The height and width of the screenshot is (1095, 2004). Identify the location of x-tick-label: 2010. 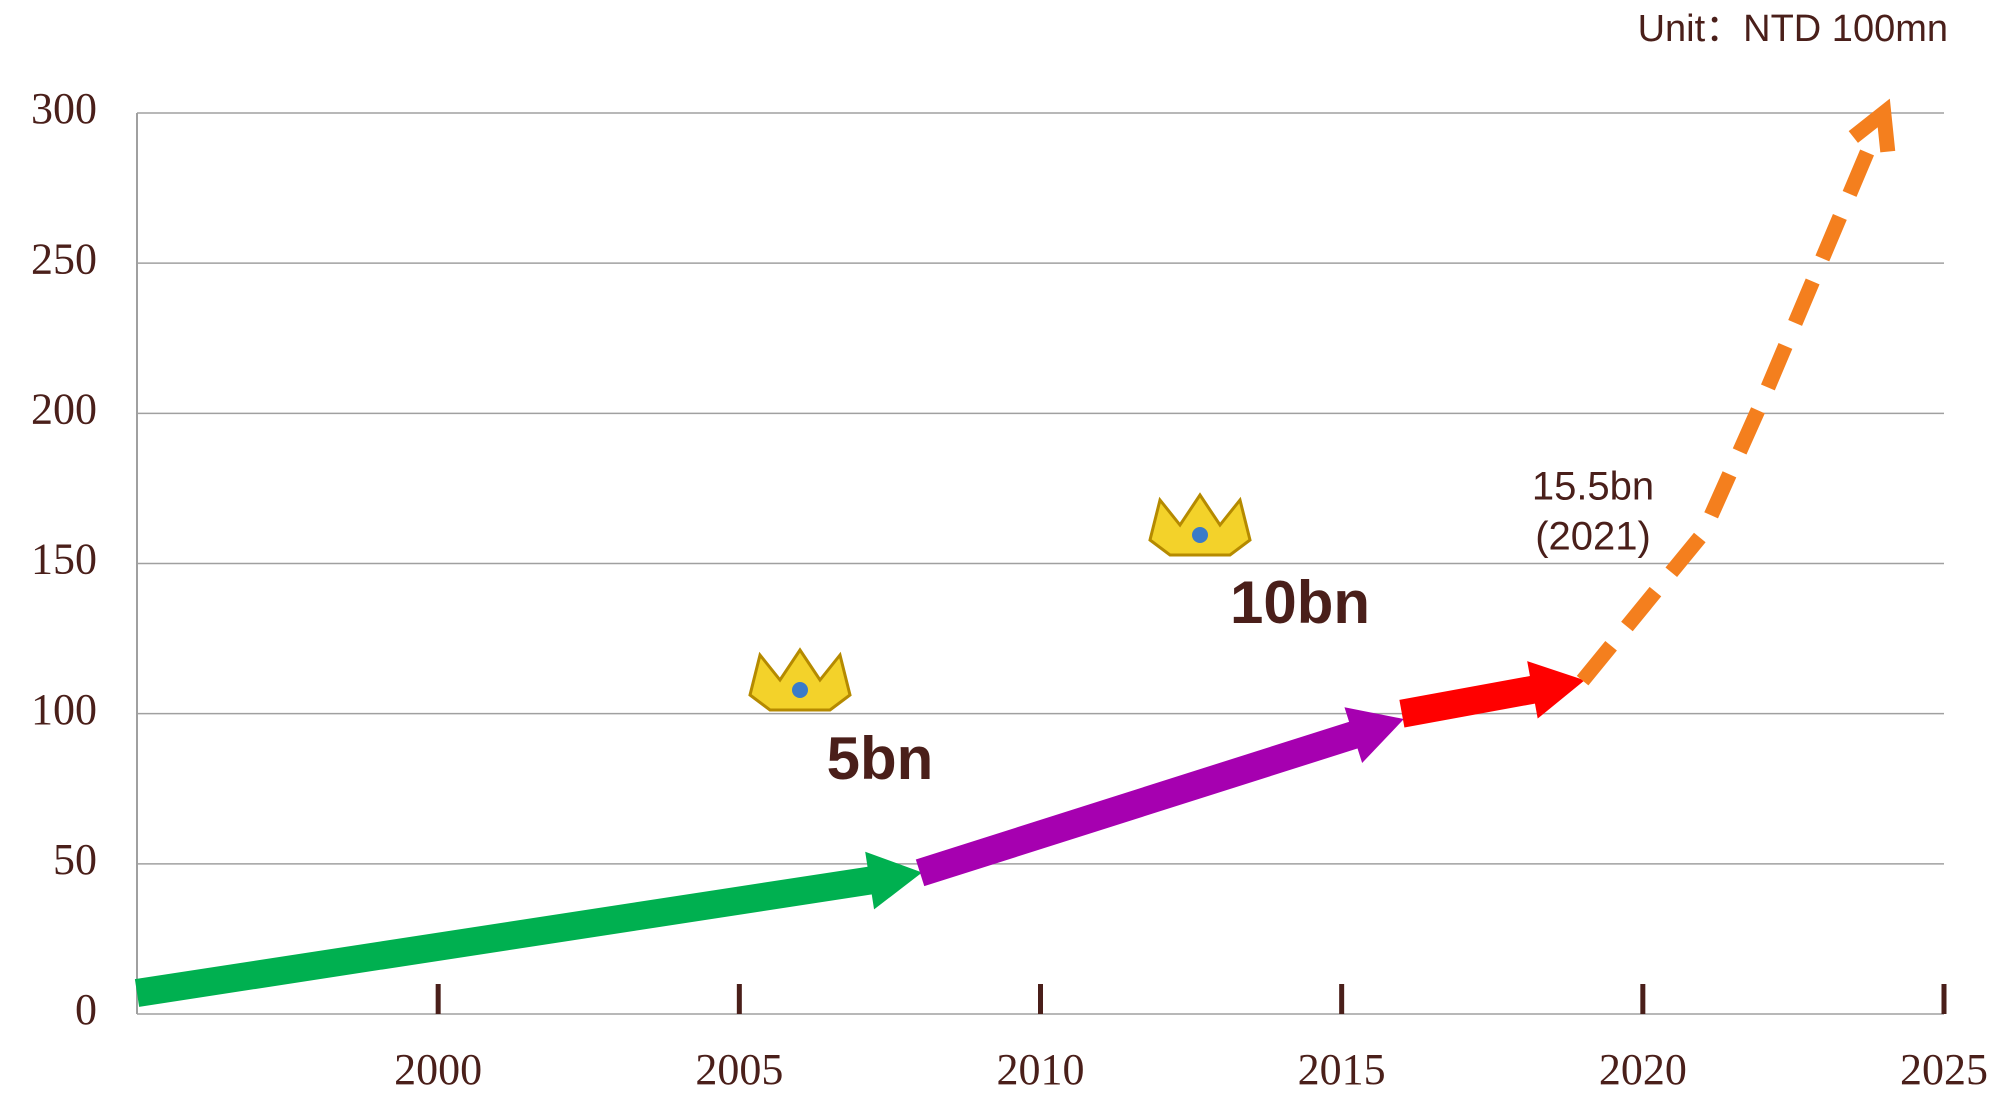
(1041, 1069).